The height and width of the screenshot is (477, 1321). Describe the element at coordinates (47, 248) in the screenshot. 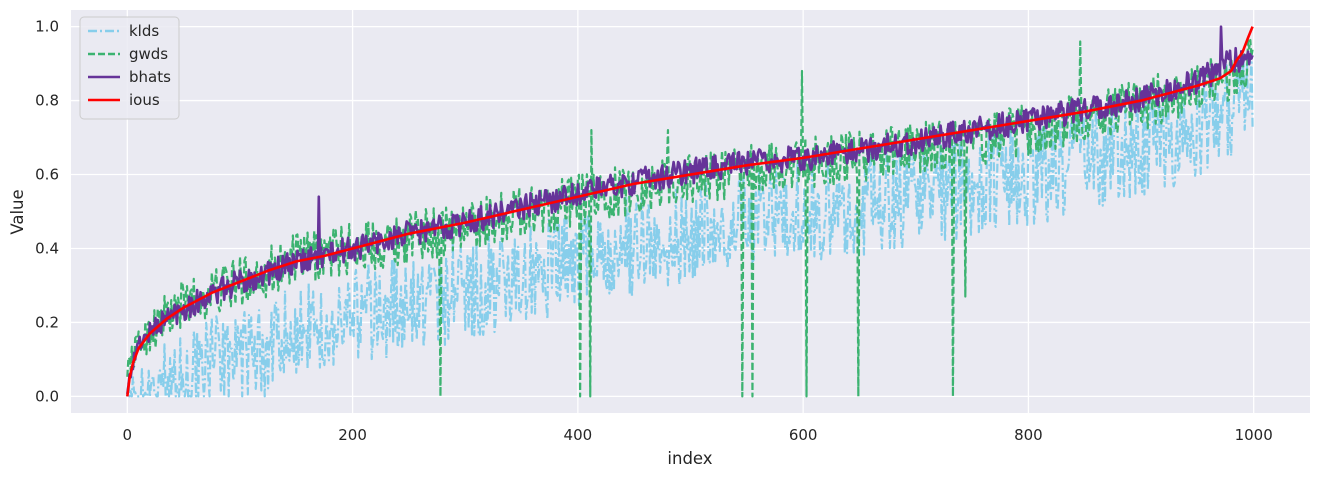

I see `y-tick-label: 0.4` at that location.